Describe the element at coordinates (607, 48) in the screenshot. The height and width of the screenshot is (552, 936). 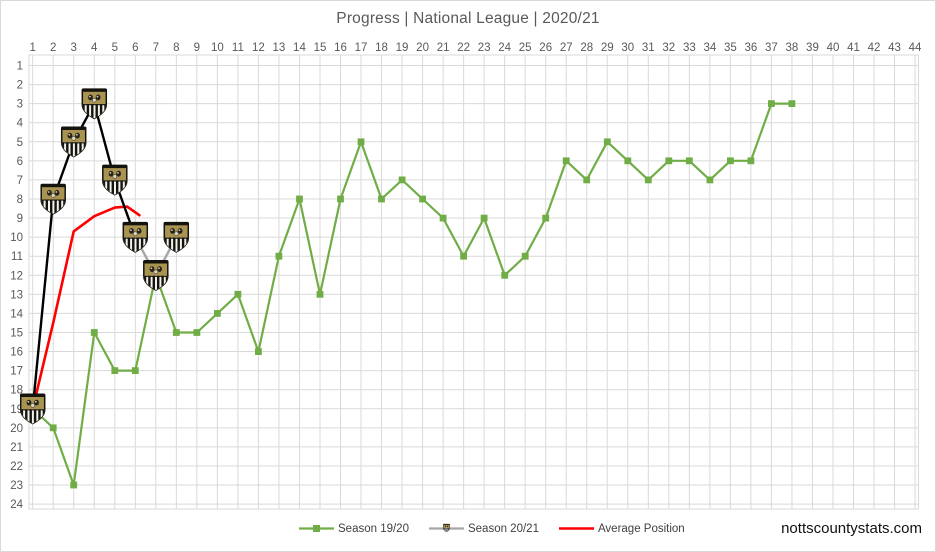
I see `x-tick-label: 29` at that location.